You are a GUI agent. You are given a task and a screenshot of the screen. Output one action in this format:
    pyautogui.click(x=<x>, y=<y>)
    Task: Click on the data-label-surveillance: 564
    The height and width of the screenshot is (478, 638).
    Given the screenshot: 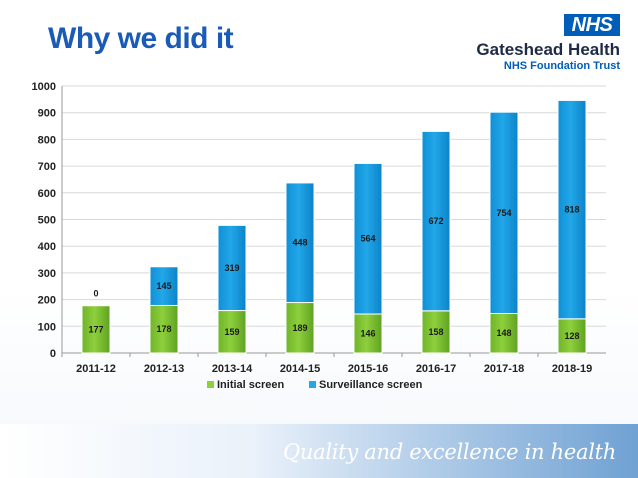 What is the action you would take?
    pyautogui.click(x=367, y=239)
    